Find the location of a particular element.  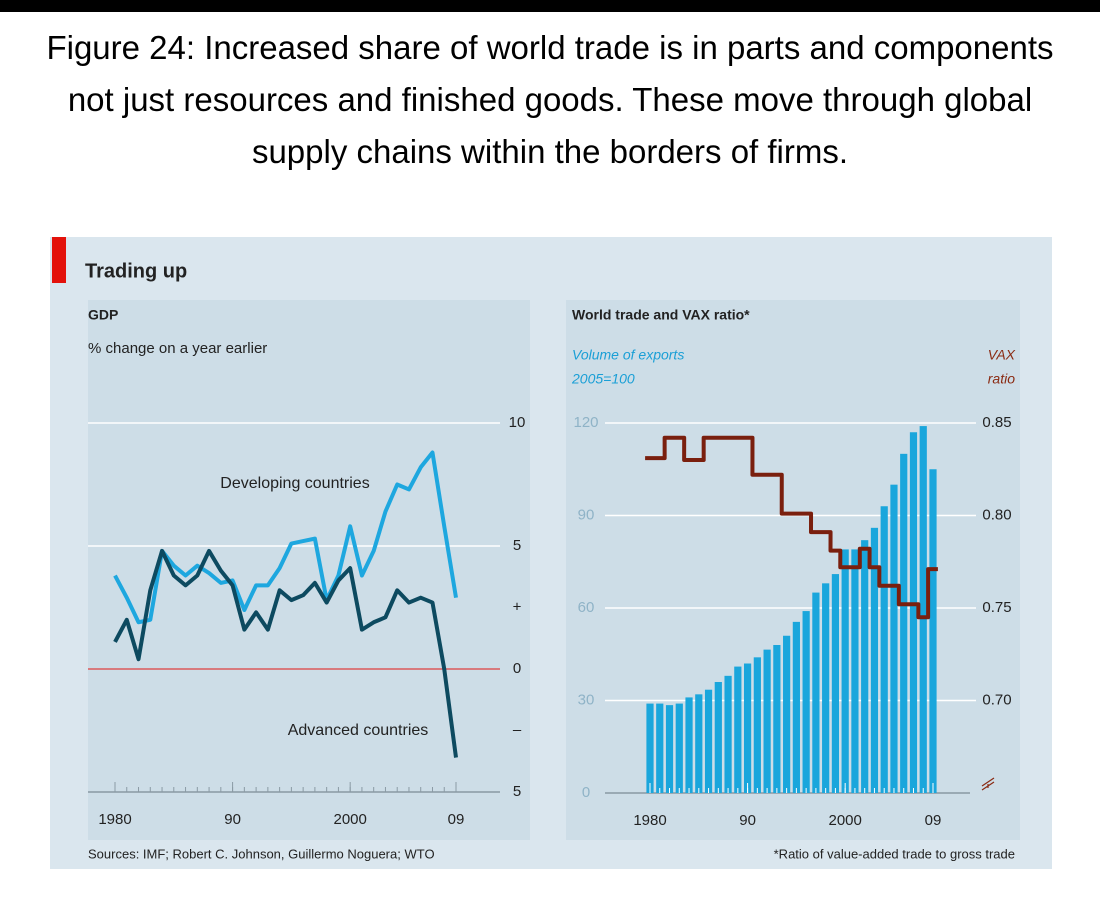

series-label: Advanced countries is located at coordinates (358, 730).